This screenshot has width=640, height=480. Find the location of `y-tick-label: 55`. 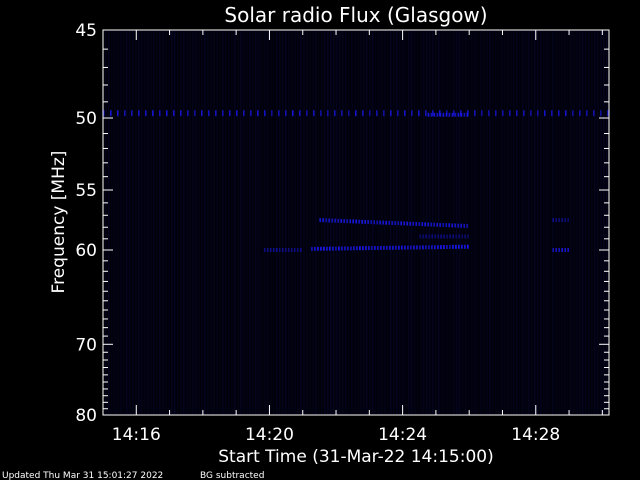

y-tick-label: 55 is located at coordinates (86, 191).